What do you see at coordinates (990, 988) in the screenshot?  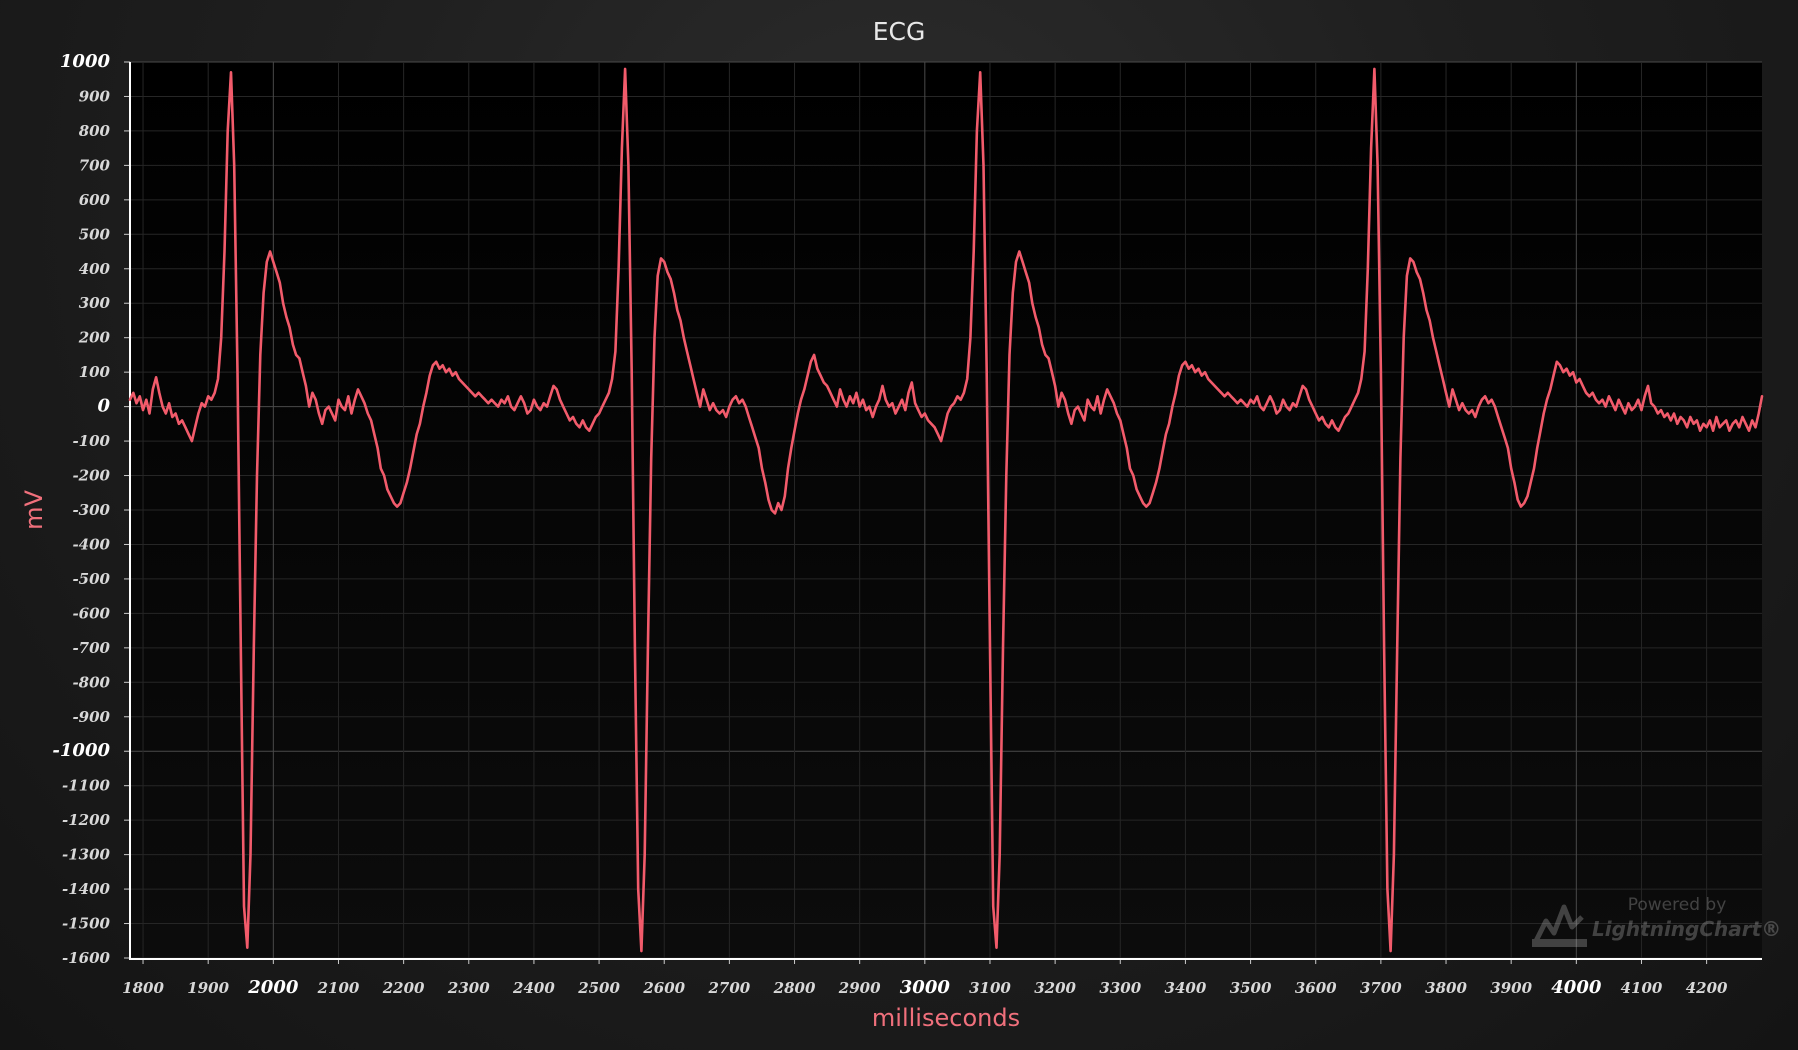 I see `x-tick-label: 3100` at bounding box center [990, 988].